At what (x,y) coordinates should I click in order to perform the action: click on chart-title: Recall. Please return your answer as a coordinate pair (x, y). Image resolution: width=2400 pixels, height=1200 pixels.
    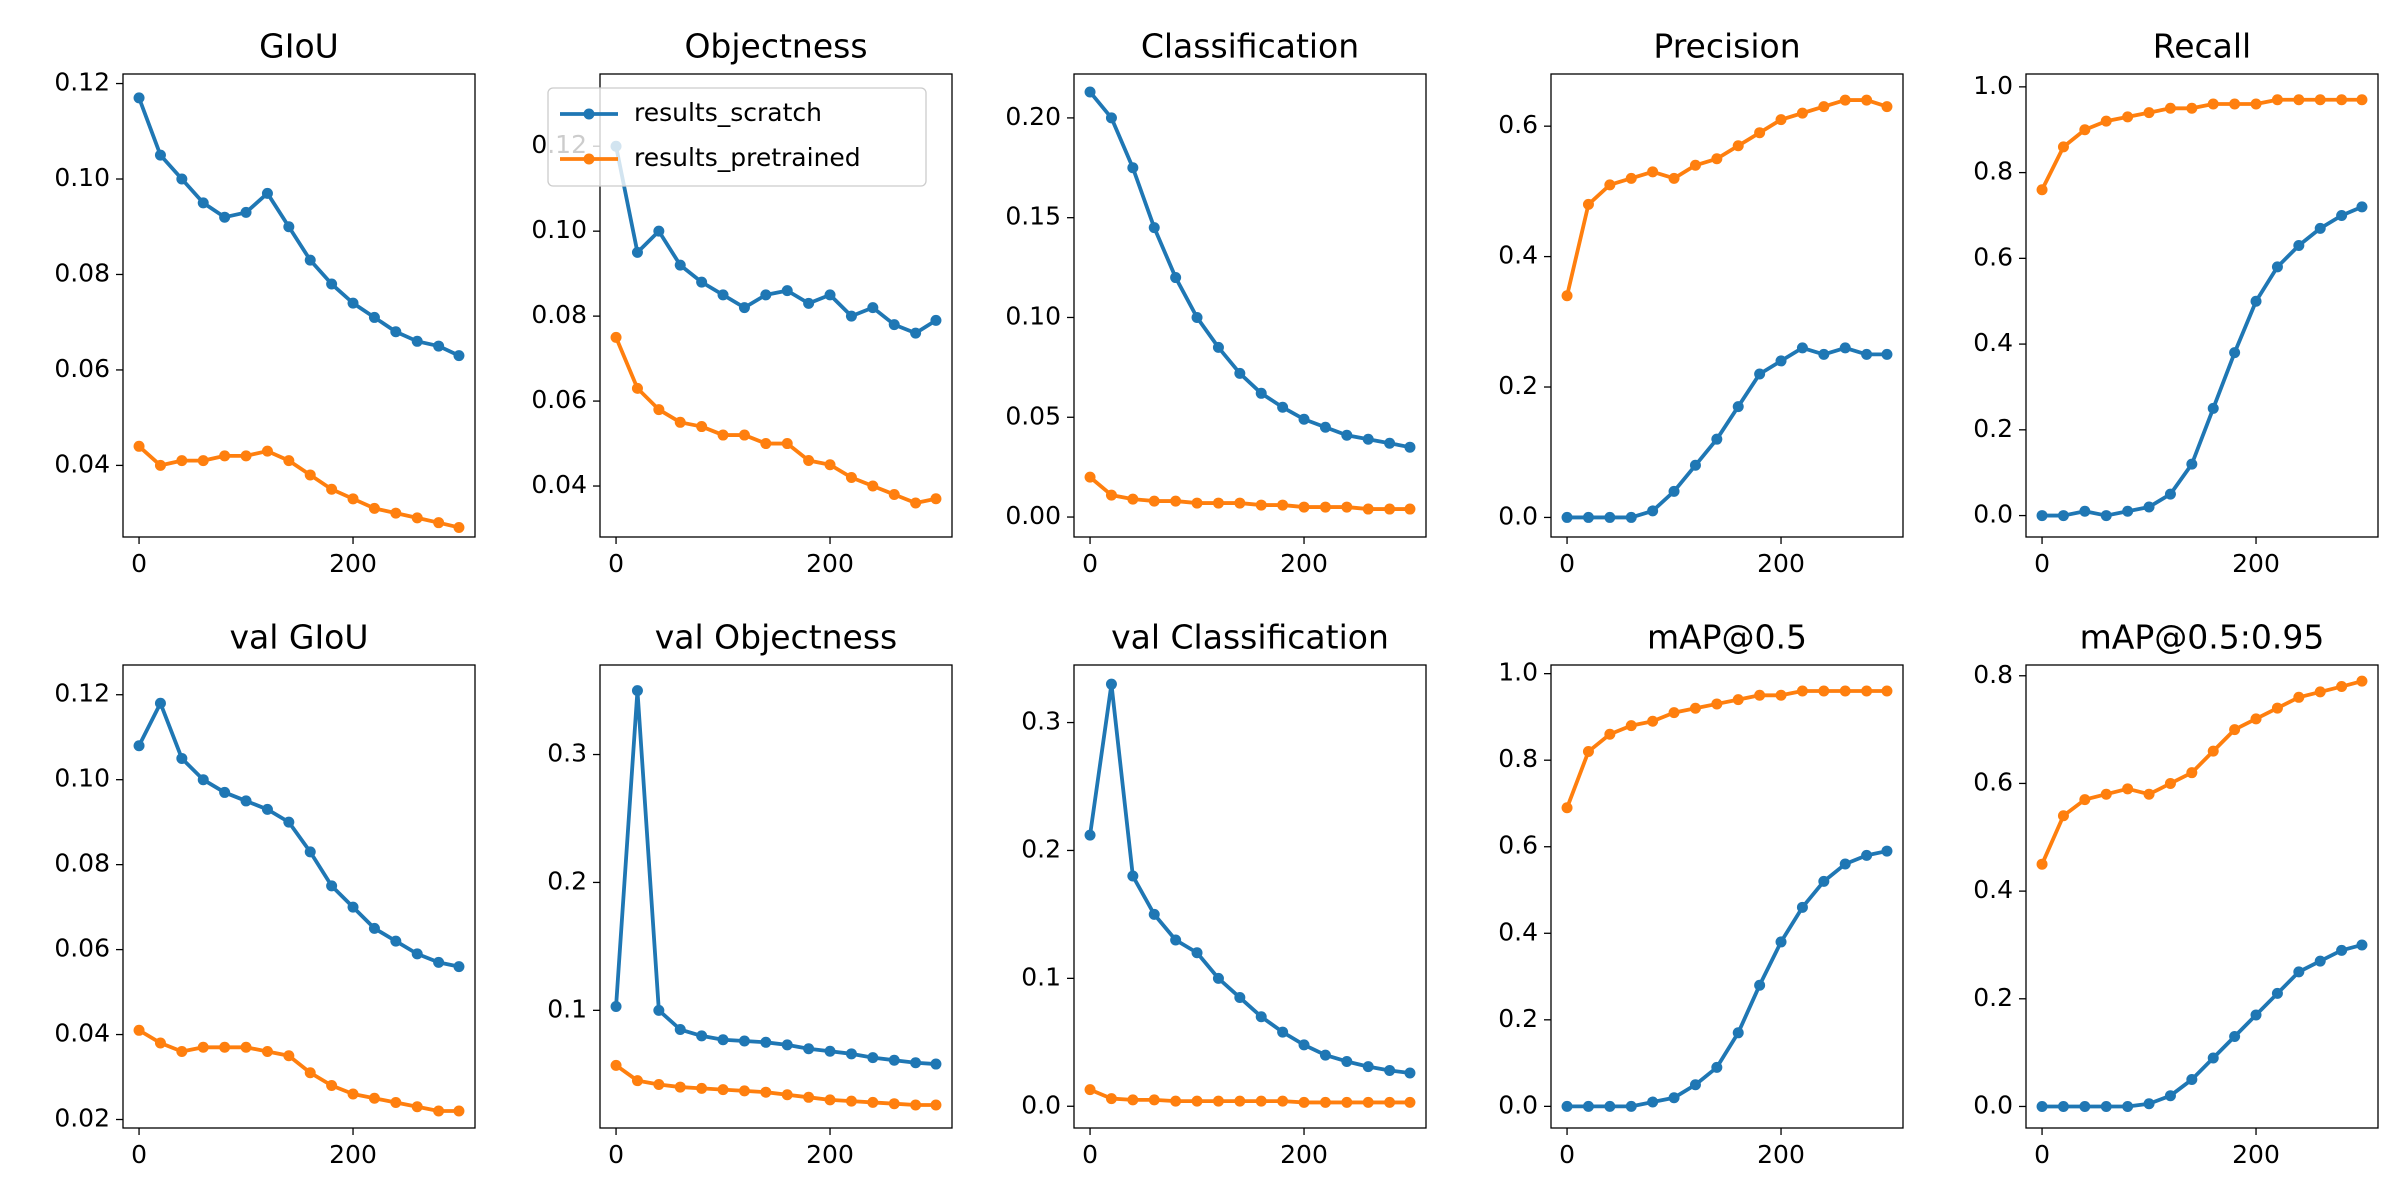
    Looking at the image, I should click on (2202, 46).